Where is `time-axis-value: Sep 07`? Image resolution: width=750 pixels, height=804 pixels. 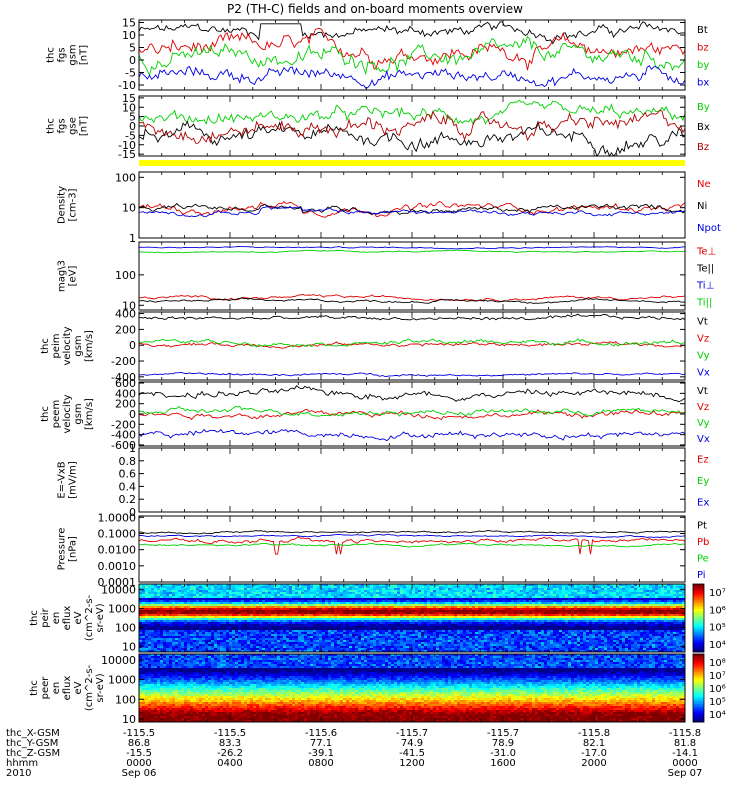 time-axis-value: Sep 07 is located at coordinates (685, 773).